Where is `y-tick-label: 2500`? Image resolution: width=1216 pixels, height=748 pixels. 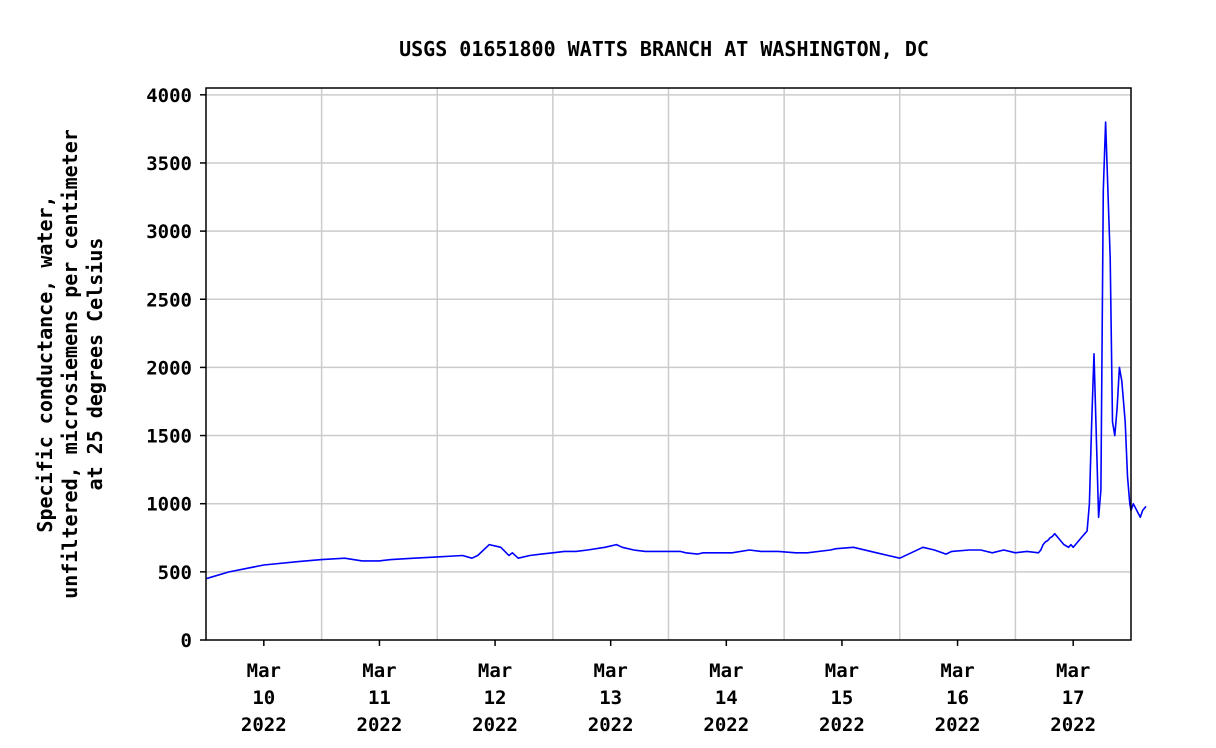 y-tick-label: 2500 is located at coordinates (169, 300).